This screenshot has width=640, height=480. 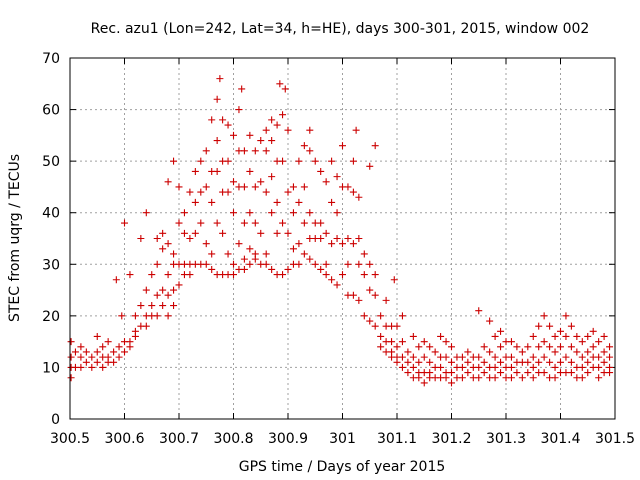 I want to click on x-tick-label: 300.8, so click(x=233, y=439).